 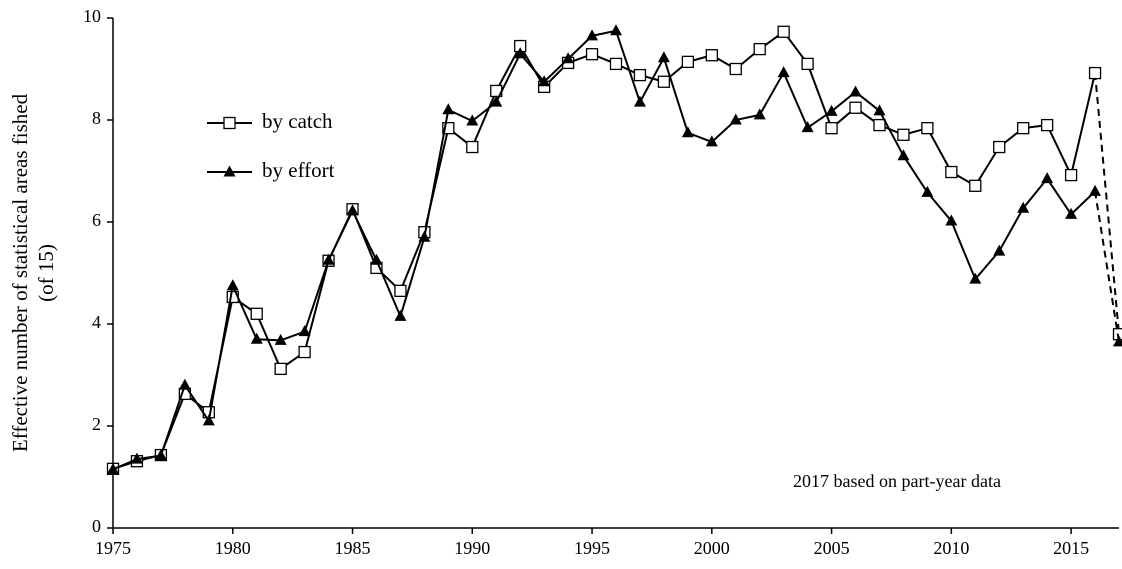 What do you see at coordinates (96, 322) in the screenshot?
I see `y-tick-label: 4` at bounding box center [96, 322].